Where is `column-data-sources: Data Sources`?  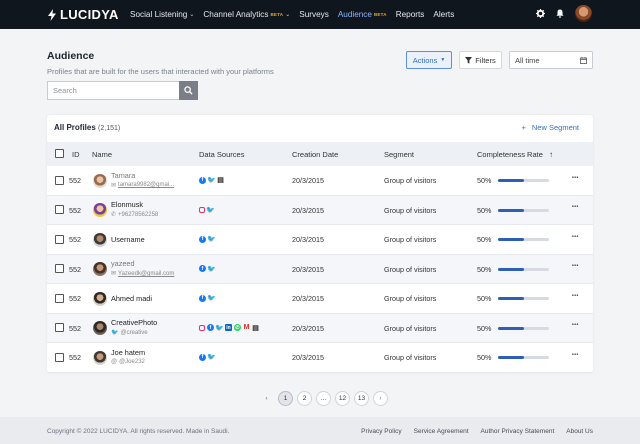
column-data-sources: Data Sources is located at coordinates (222, 154).